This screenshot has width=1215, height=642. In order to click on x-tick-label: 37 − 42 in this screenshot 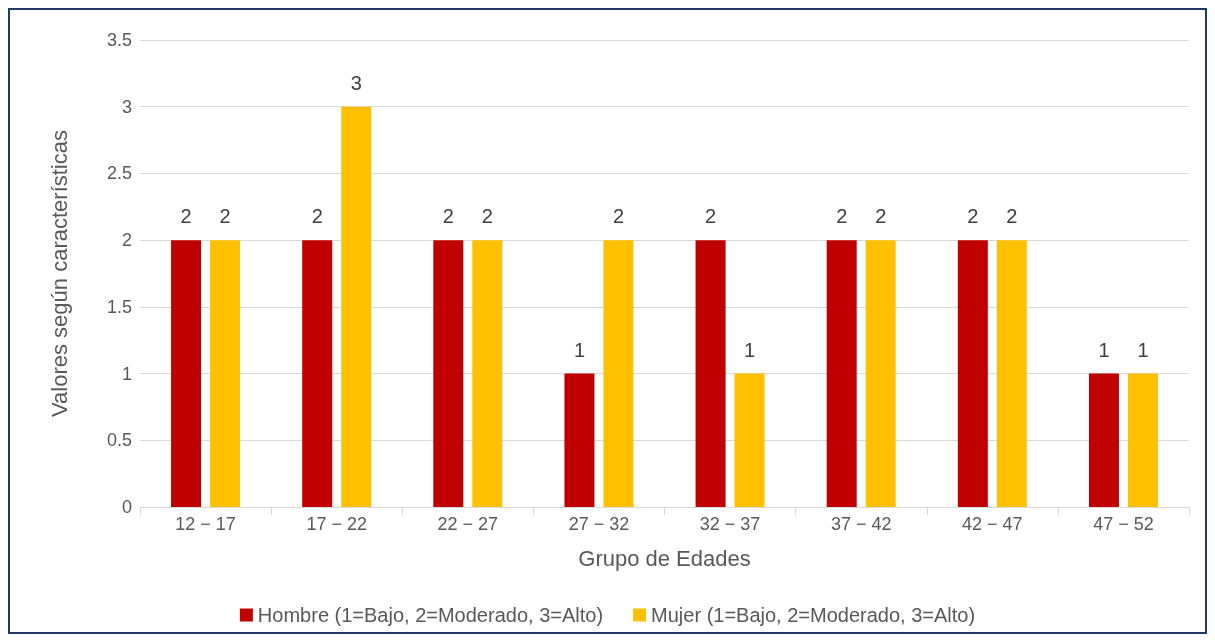, I will do `click(861, 524)`.